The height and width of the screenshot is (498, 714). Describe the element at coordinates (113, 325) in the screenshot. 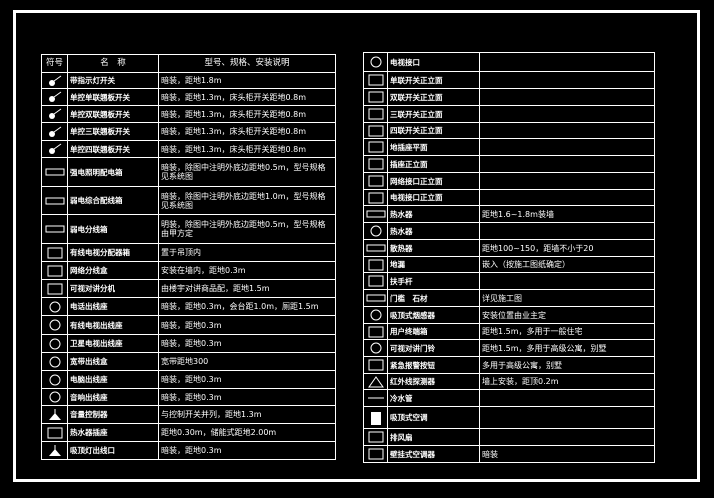

I see `name-cell: 有线电视出线座` at that location.